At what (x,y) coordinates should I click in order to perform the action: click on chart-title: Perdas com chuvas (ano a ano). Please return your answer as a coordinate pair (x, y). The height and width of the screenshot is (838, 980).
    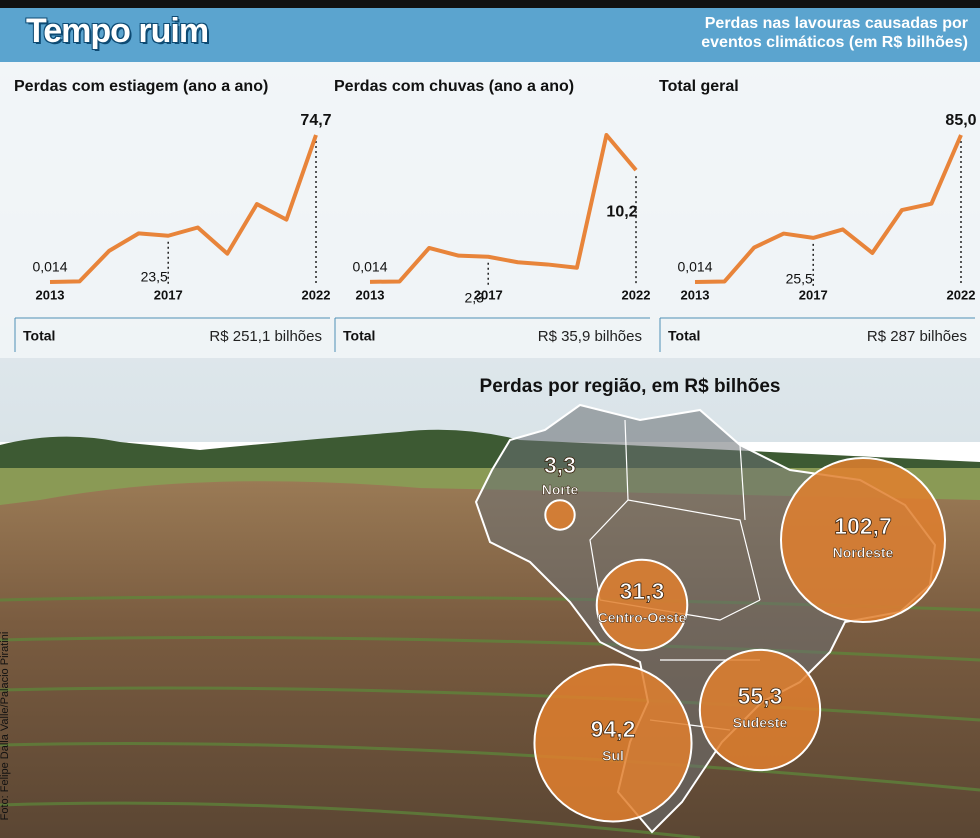
    Looking at the image, I should click on (454, 86).